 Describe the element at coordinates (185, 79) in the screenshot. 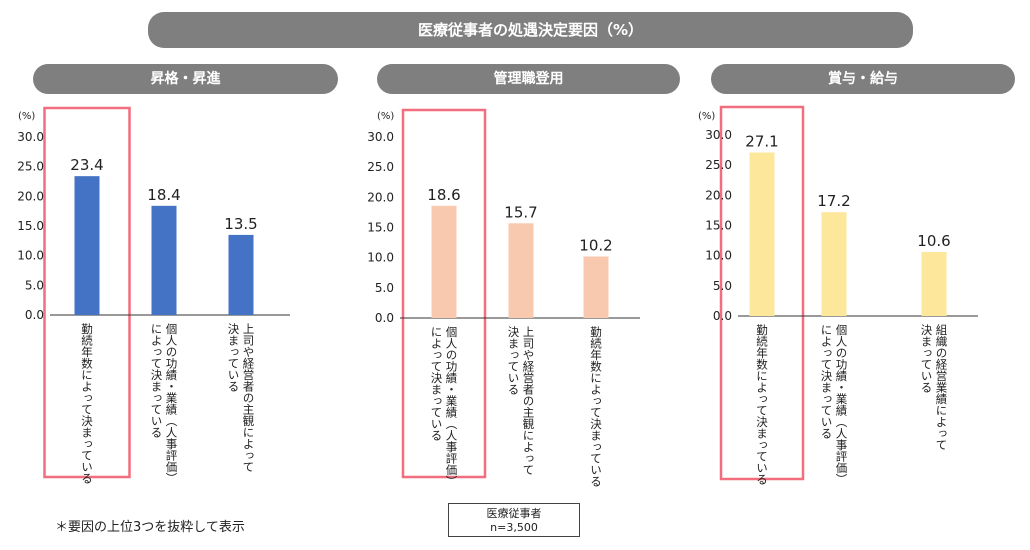

I see `panel-title-promotion: 昇格・昇進` at that location.